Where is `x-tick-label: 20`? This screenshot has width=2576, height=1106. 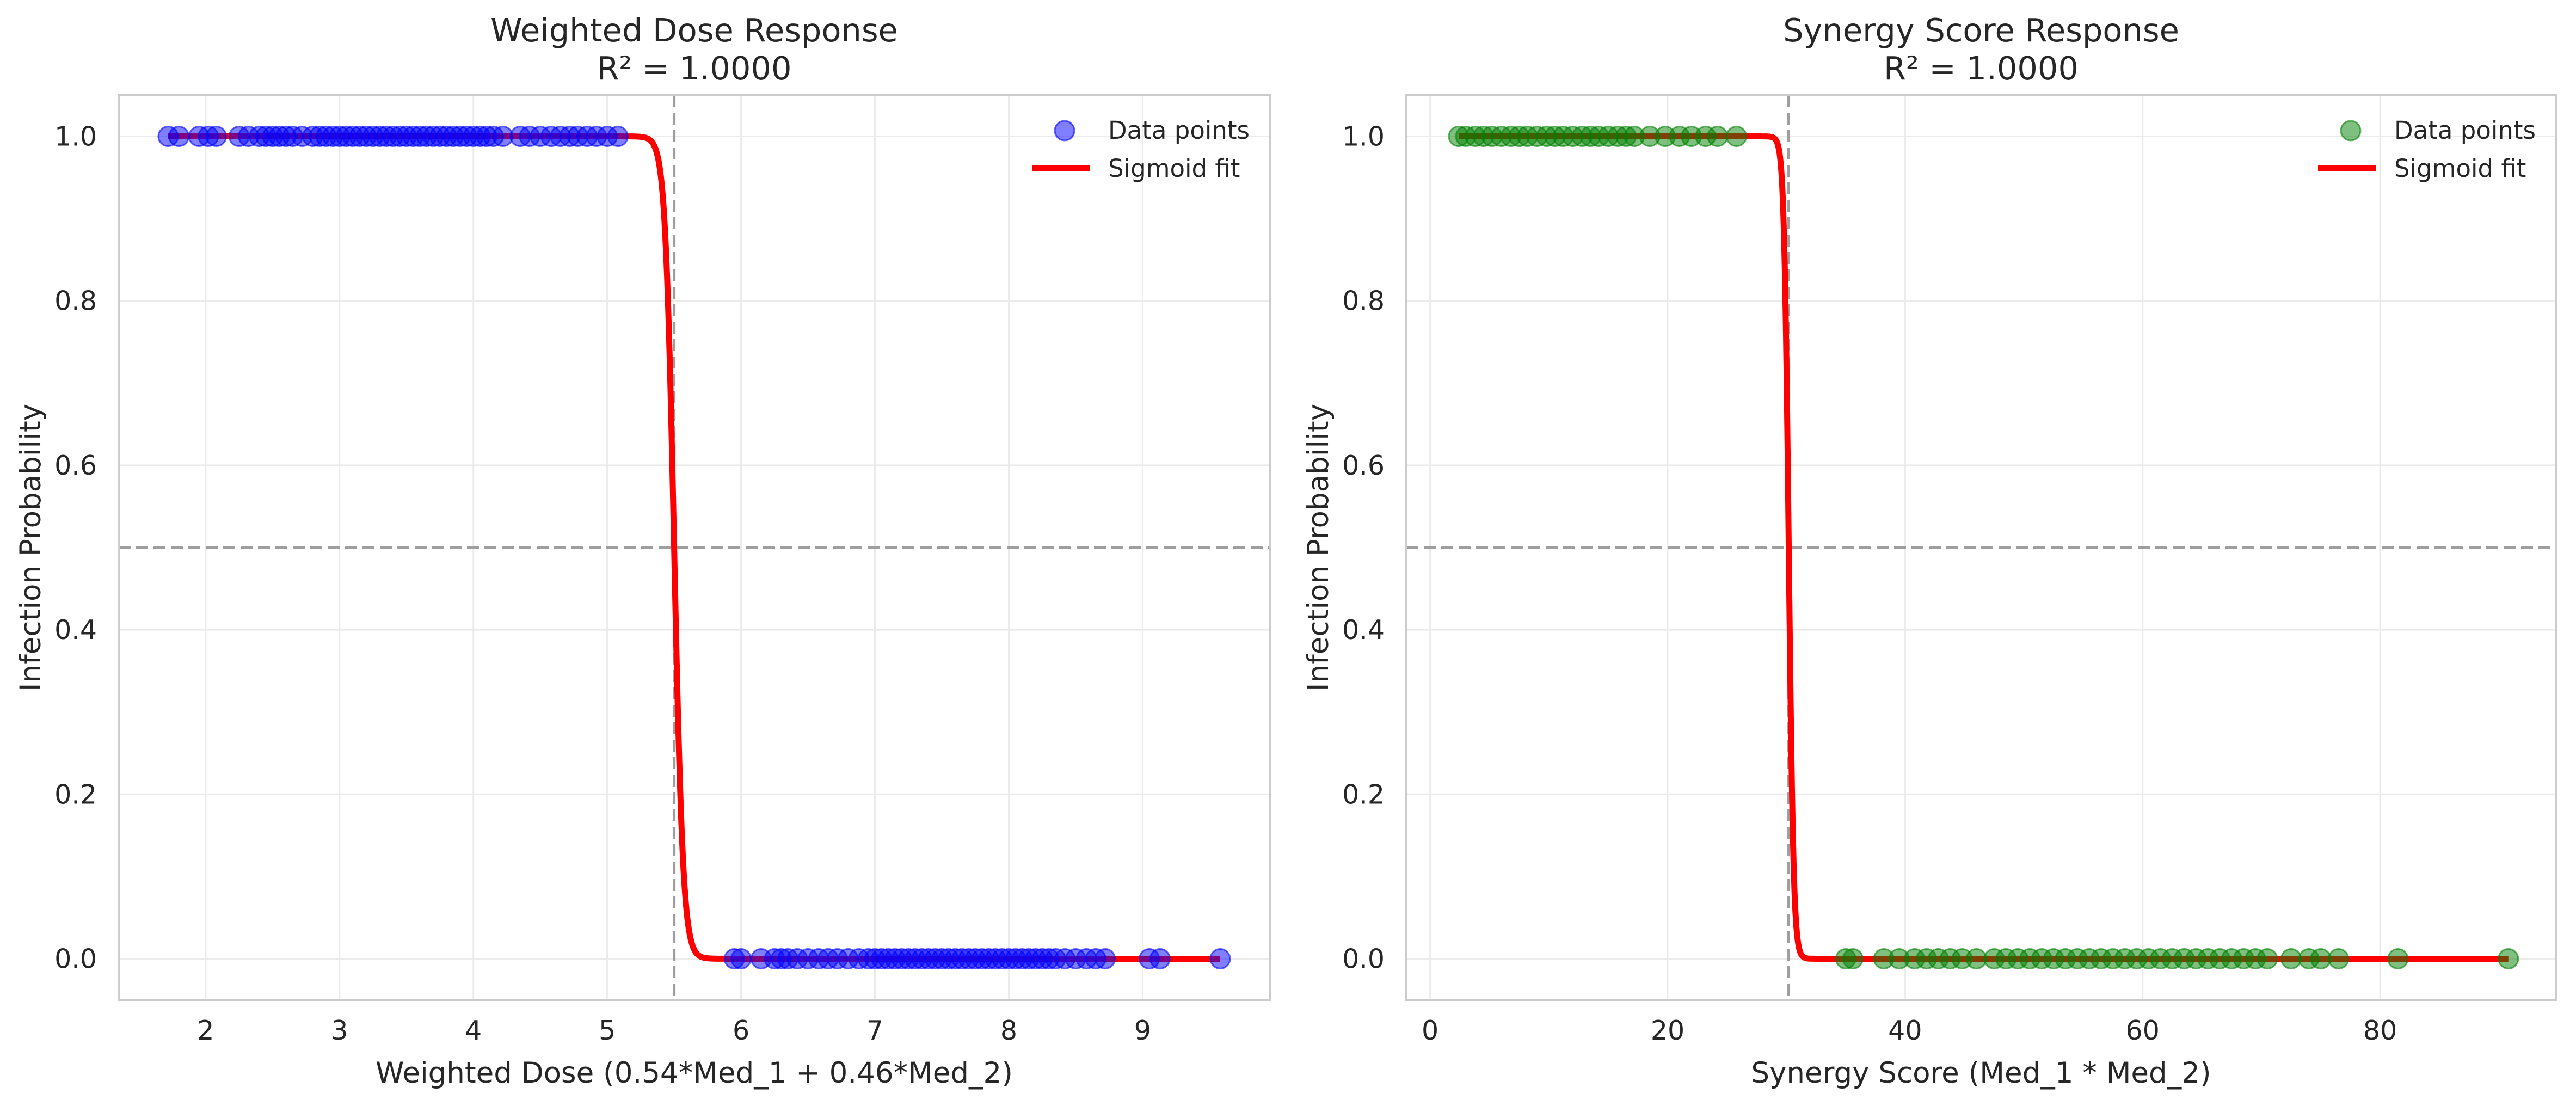 x-tick-label: 20 is located at coordinates (1667, 1031).